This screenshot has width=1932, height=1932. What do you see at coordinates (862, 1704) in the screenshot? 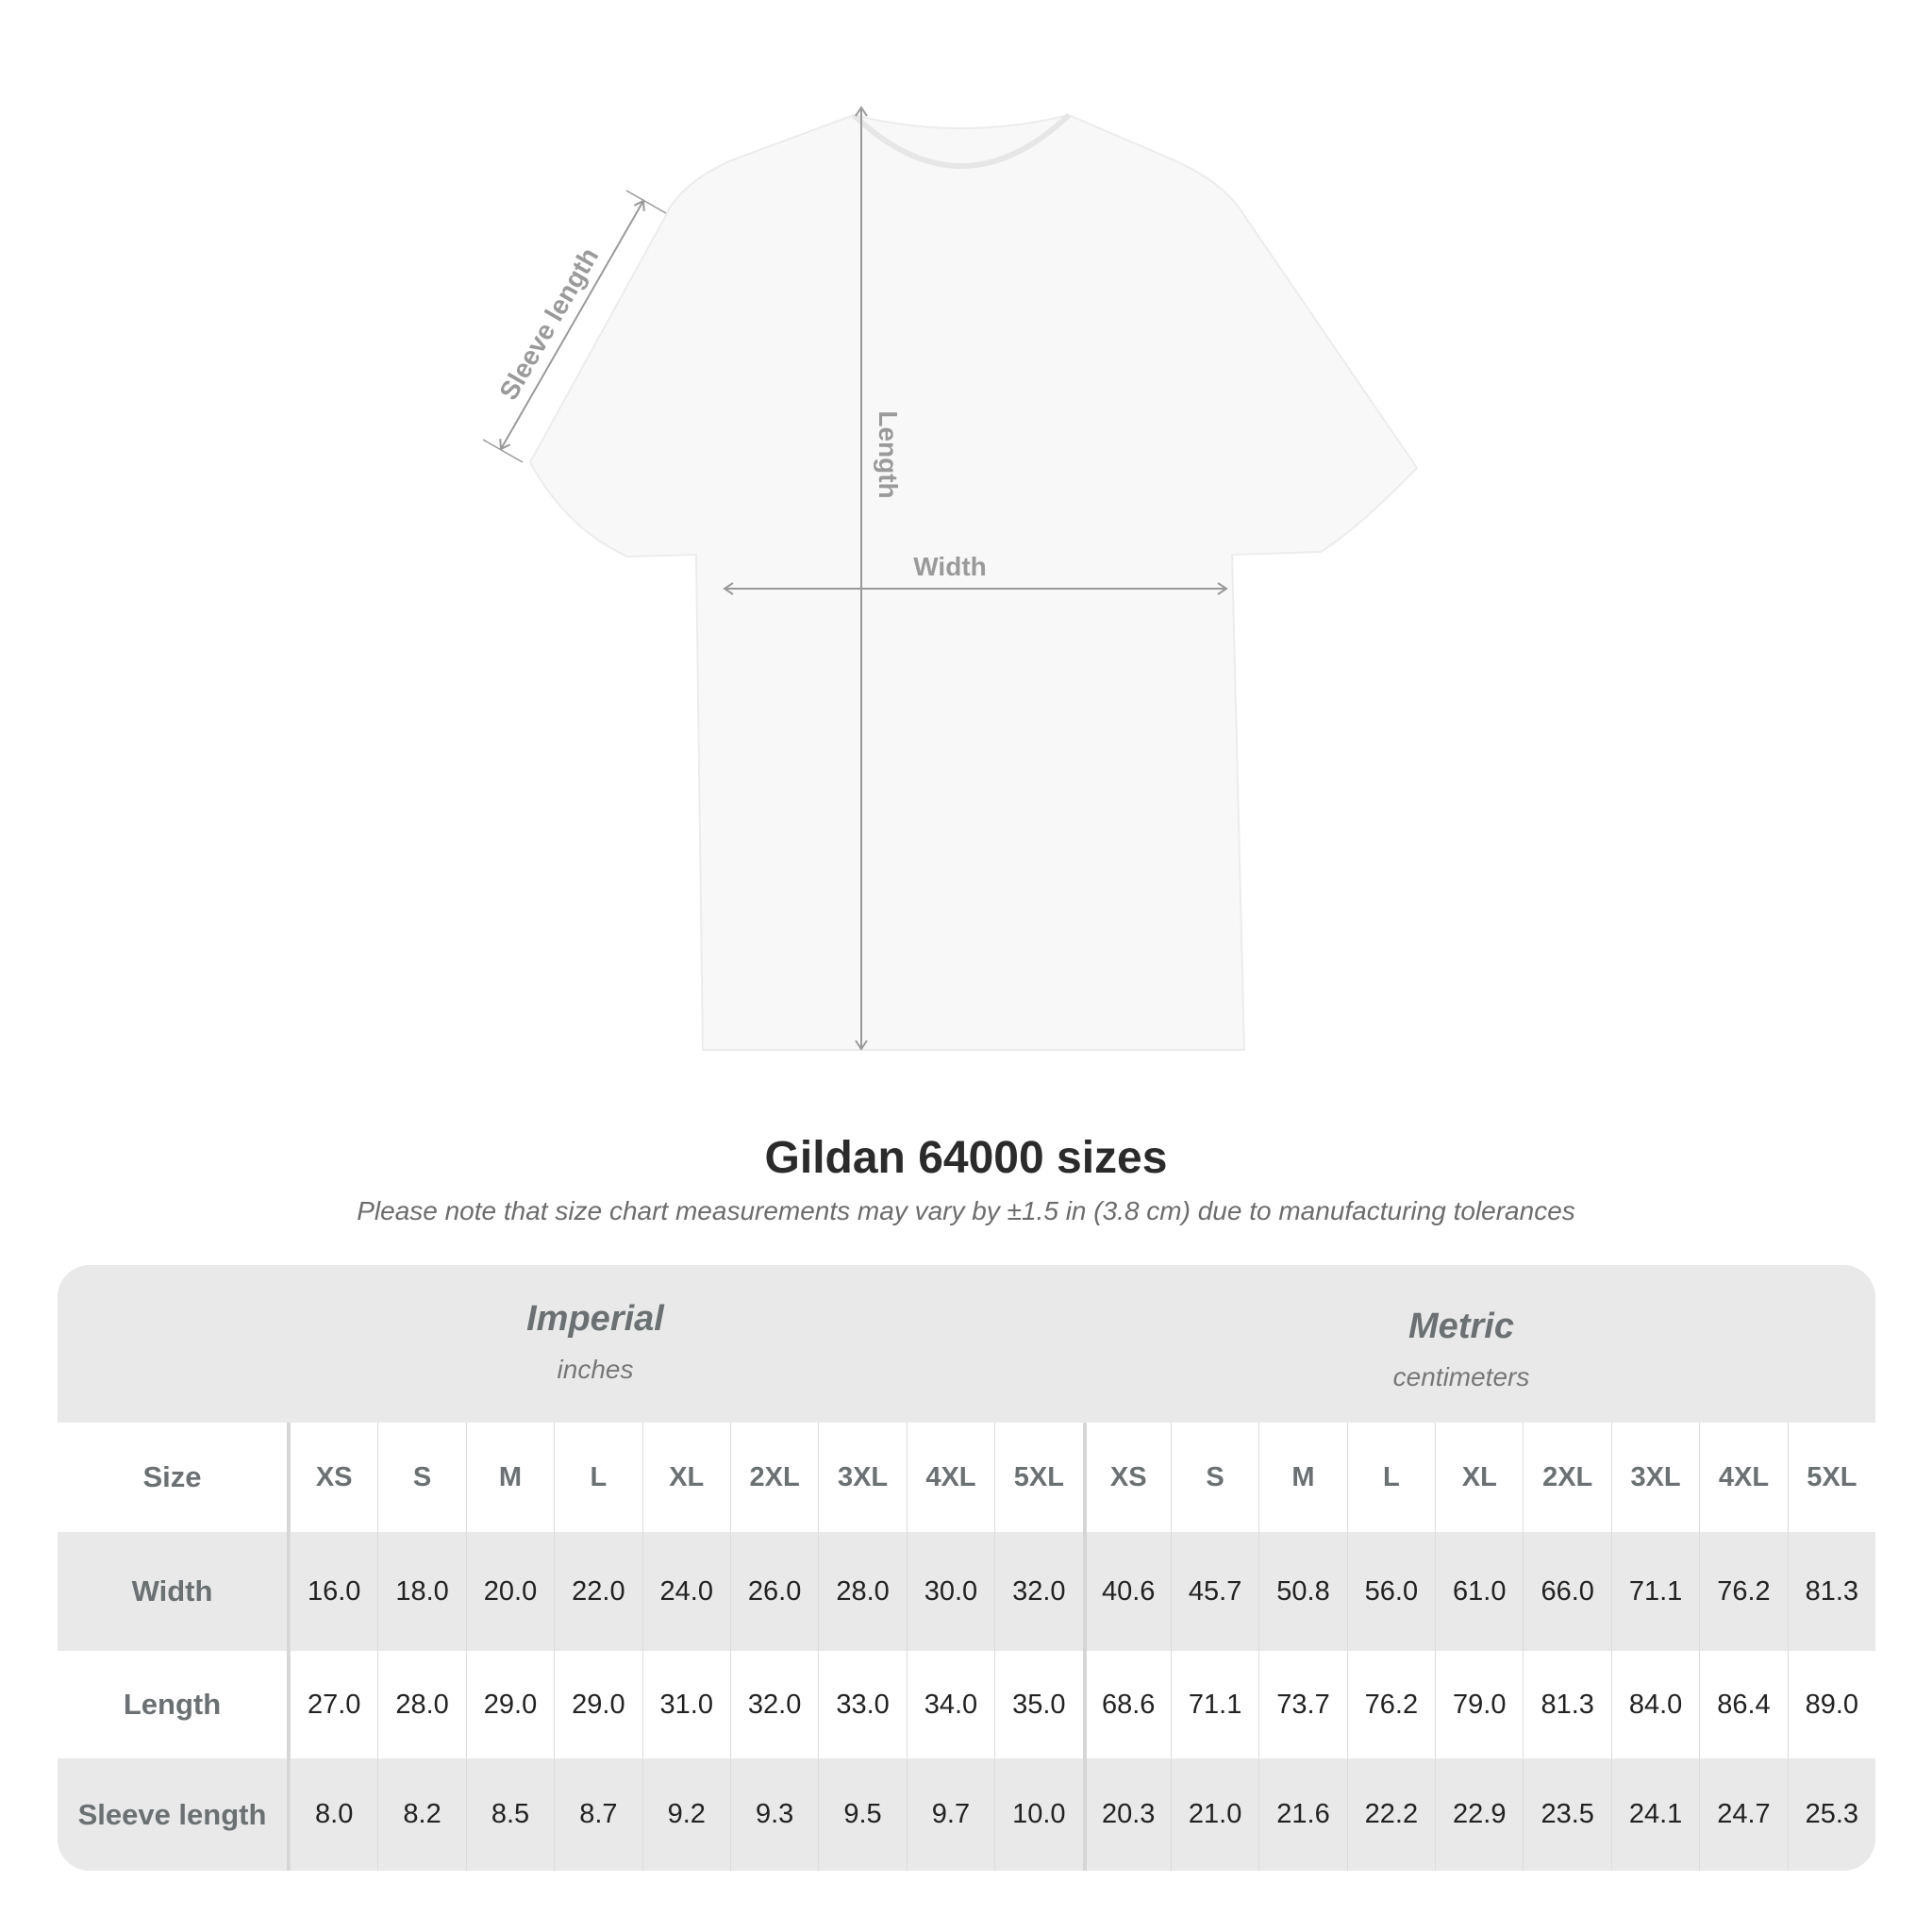
I see `imperial-cell: 33.0` at bounding box center [862, 1704].